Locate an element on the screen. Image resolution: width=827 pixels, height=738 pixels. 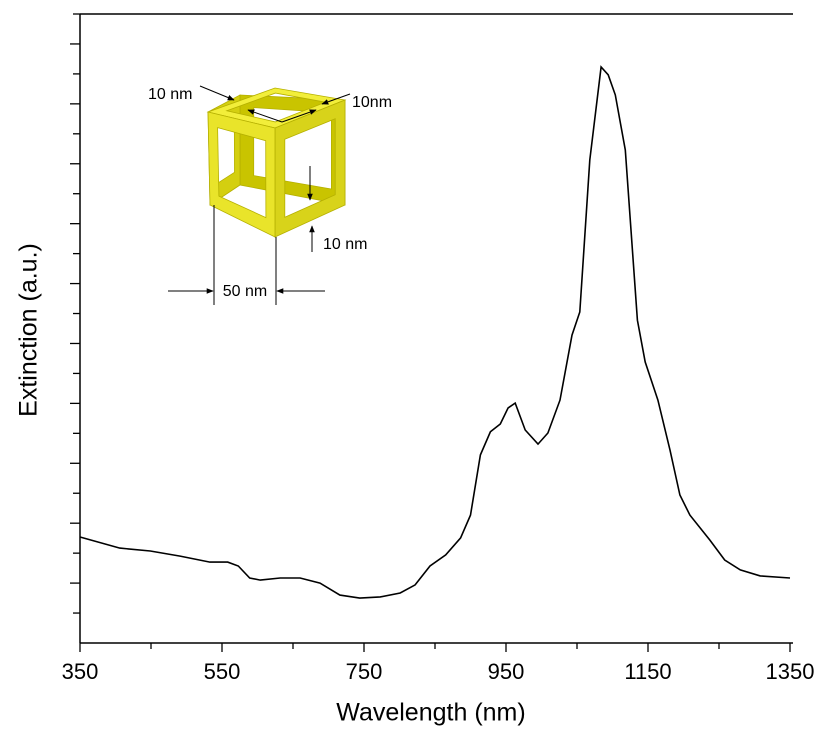
x-axis-title: Wavelength (nm) is located at coordinates (430, 713).